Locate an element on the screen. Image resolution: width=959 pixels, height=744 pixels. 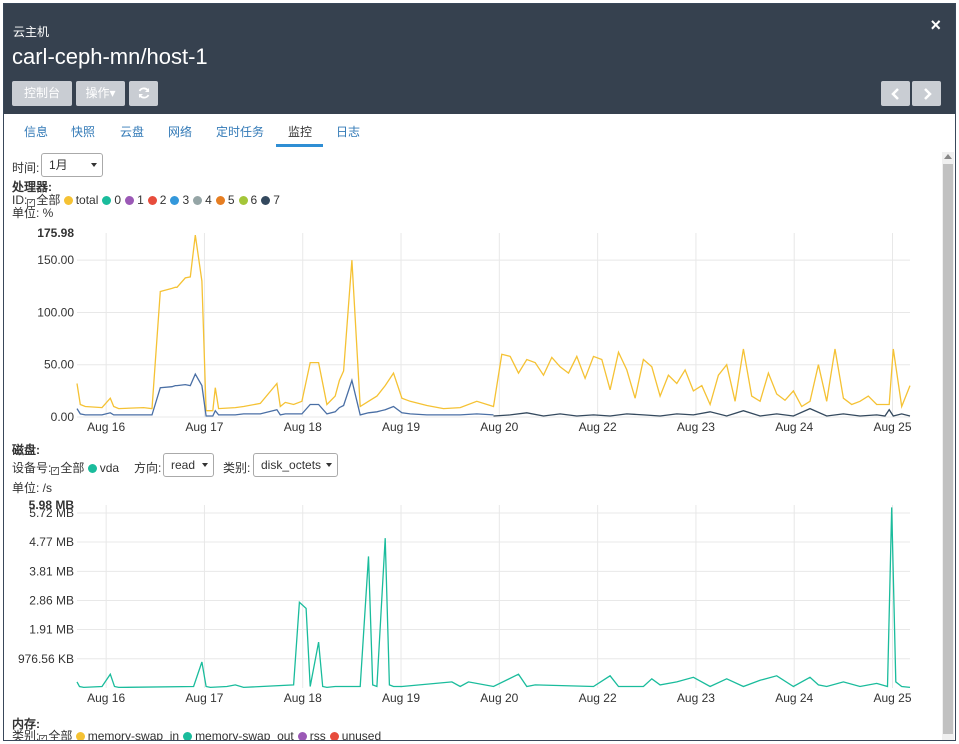
cpu-legend-label: 4 is located at coordinates (208, 200).